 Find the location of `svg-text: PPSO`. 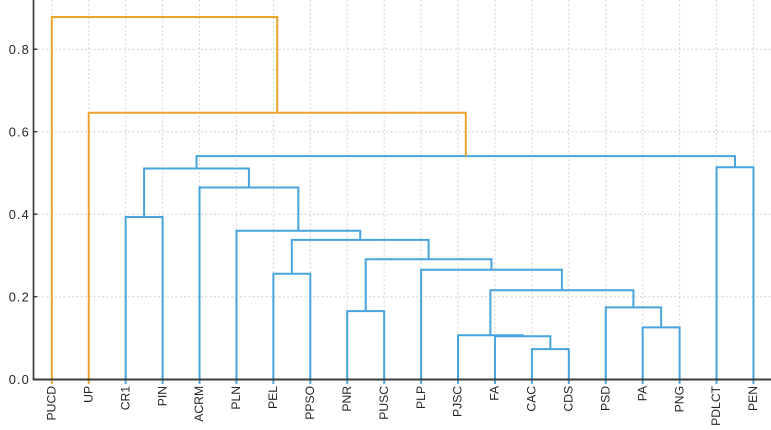

svg-text: PPSO is located at coordinates (310, 403).